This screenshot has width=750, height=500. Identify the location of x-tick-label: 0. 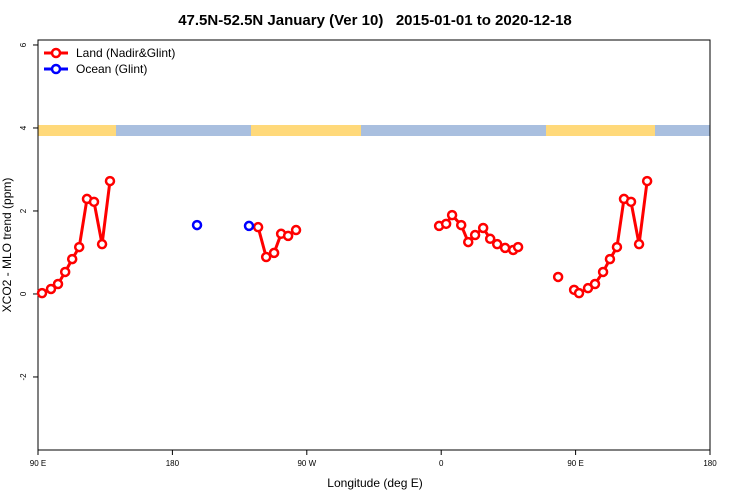
(441, 463).